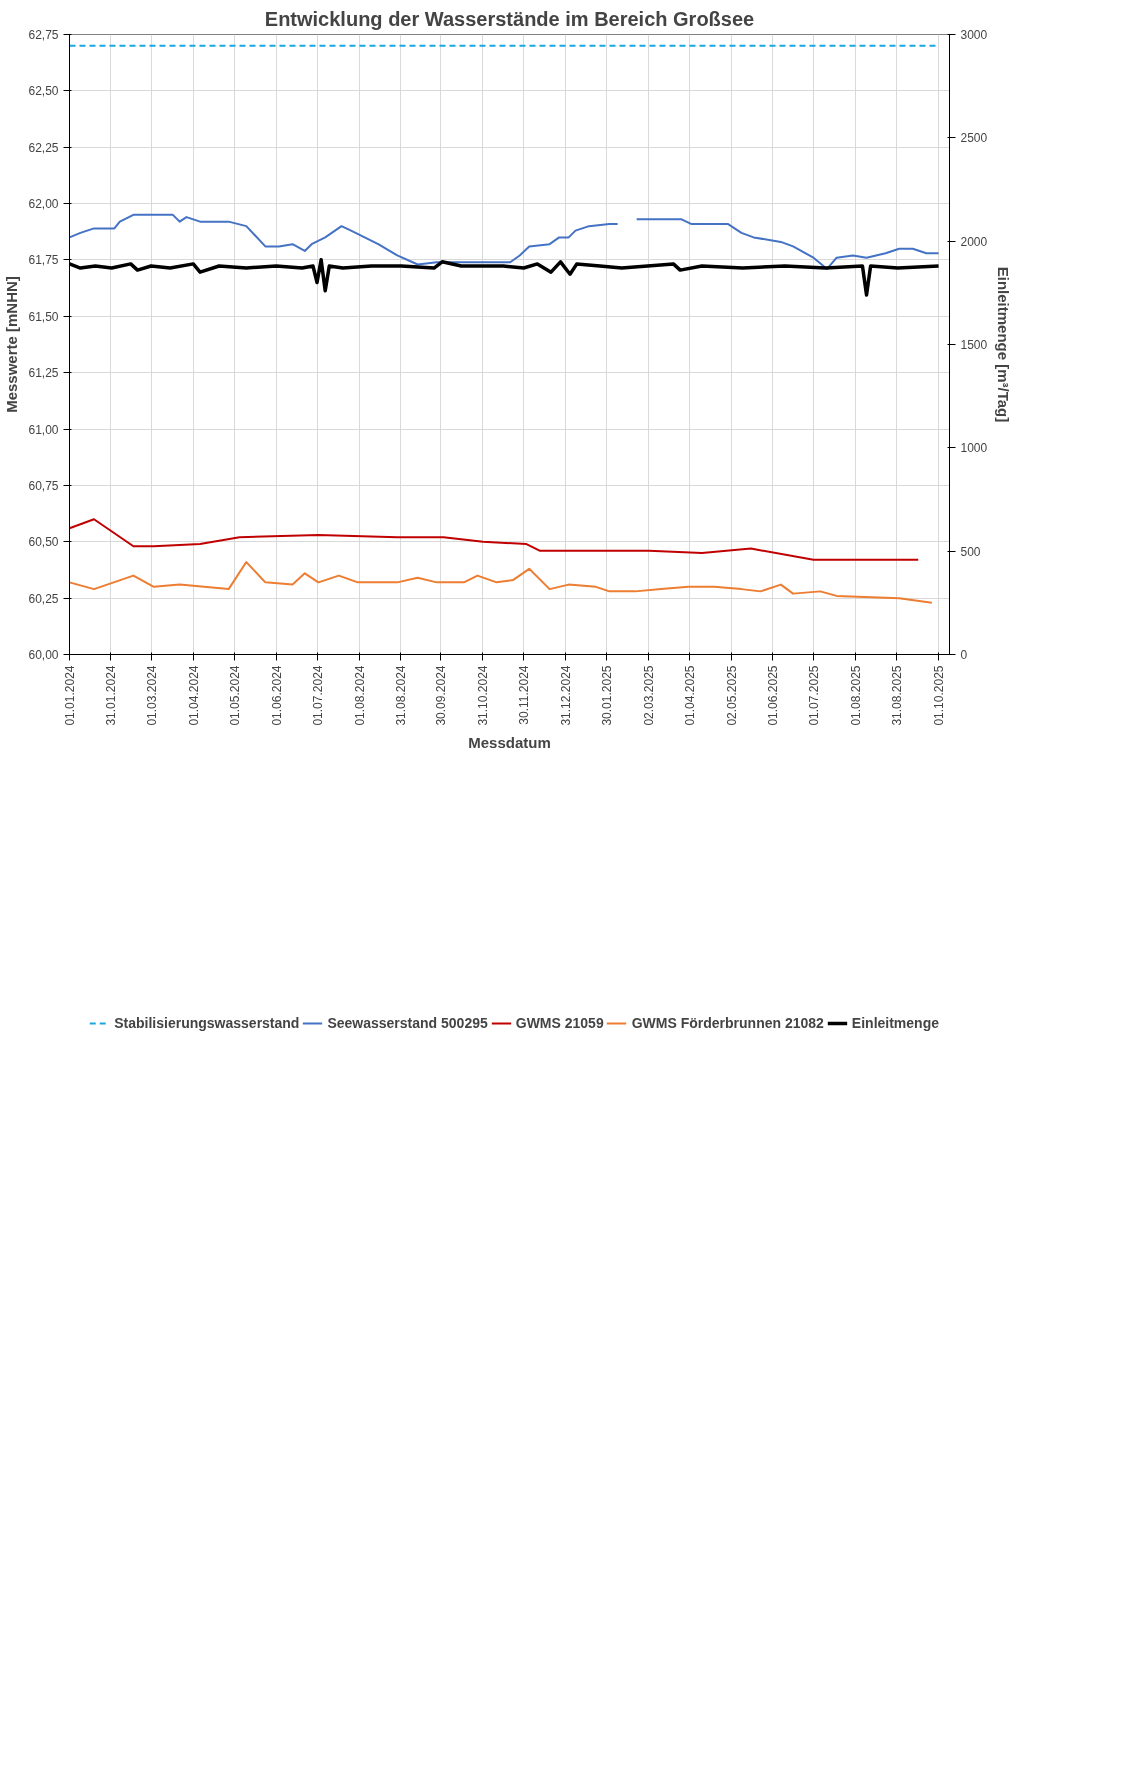  Describe the element at coordinates (441, 695) in the screenshot. I see `x-tick-label: 30.09.2024` at that location.